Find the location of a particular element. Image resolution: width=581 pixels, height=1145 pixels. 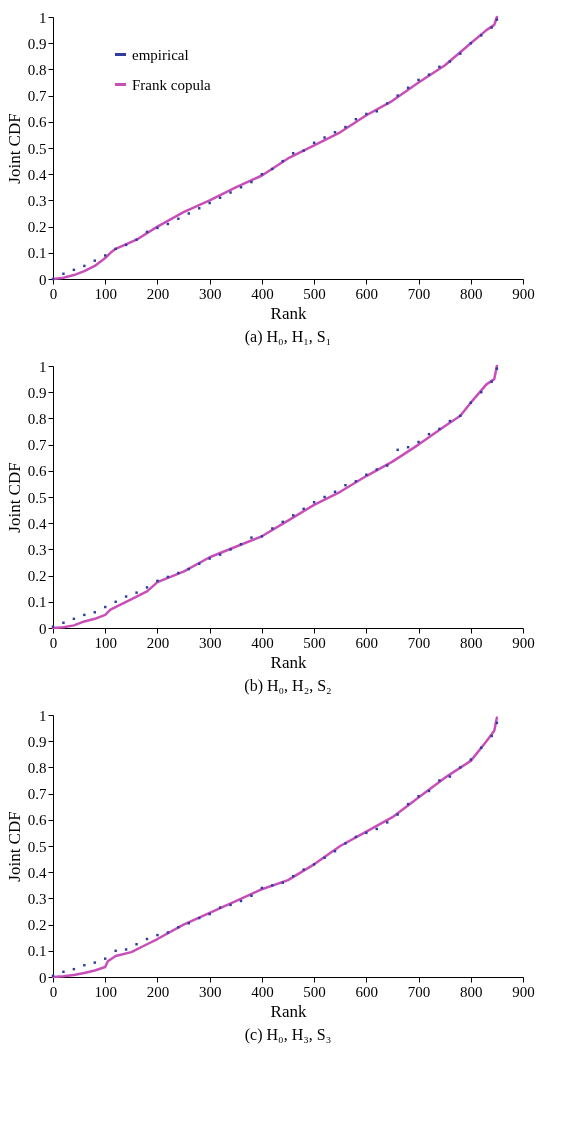

x-tick-label: 500 is located at coordinates (314, 293).